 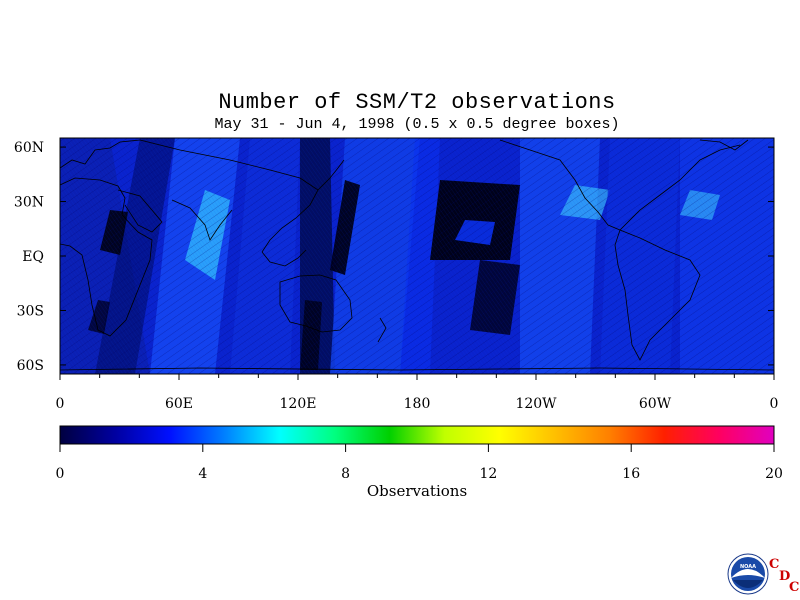 What do you see at coordinates (179, 404) in the screenshot?
I see `lon-tick-label: 60E` at bounding box center [179, 404].